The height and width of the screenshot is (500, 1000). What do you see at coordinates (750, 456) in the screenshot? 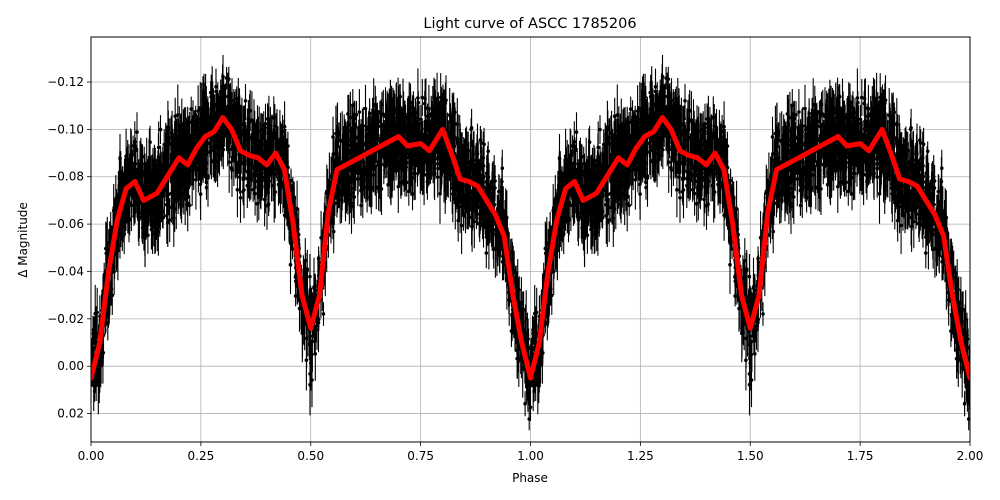
I see `x-tick-label: 1.50` at bounding box center [750, 456].